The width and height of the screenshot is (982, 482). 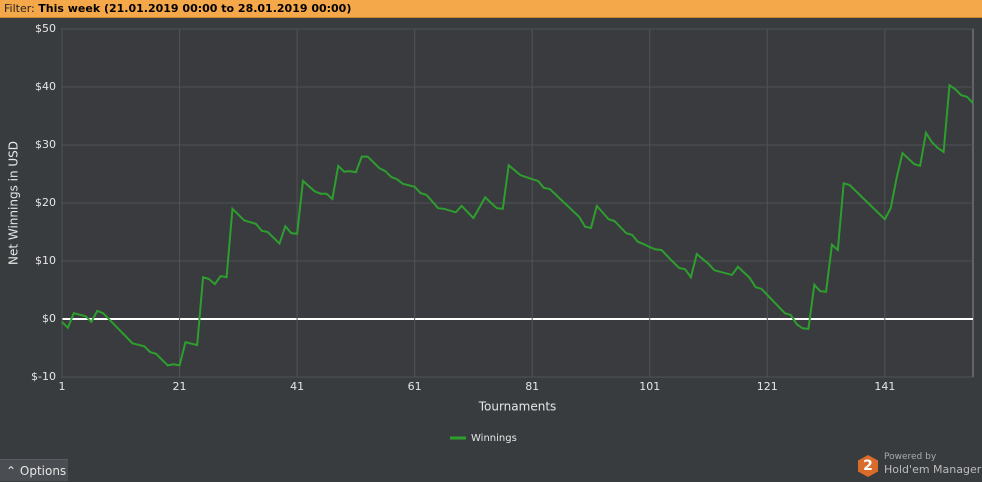 What do you see at coordinates (45, 86) in the screenshot?
I see `y-tick-label: $40` at bounding box center [45, 86].